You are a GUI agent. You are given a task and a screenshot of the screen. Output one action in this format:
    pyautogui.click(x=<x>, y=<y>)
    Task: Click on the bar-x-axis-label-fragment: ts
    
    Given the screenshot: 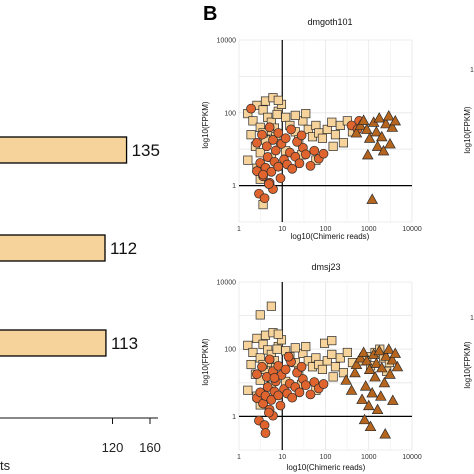 What is the action you would take?
    pyautogui.click(x=5, y=465)
    